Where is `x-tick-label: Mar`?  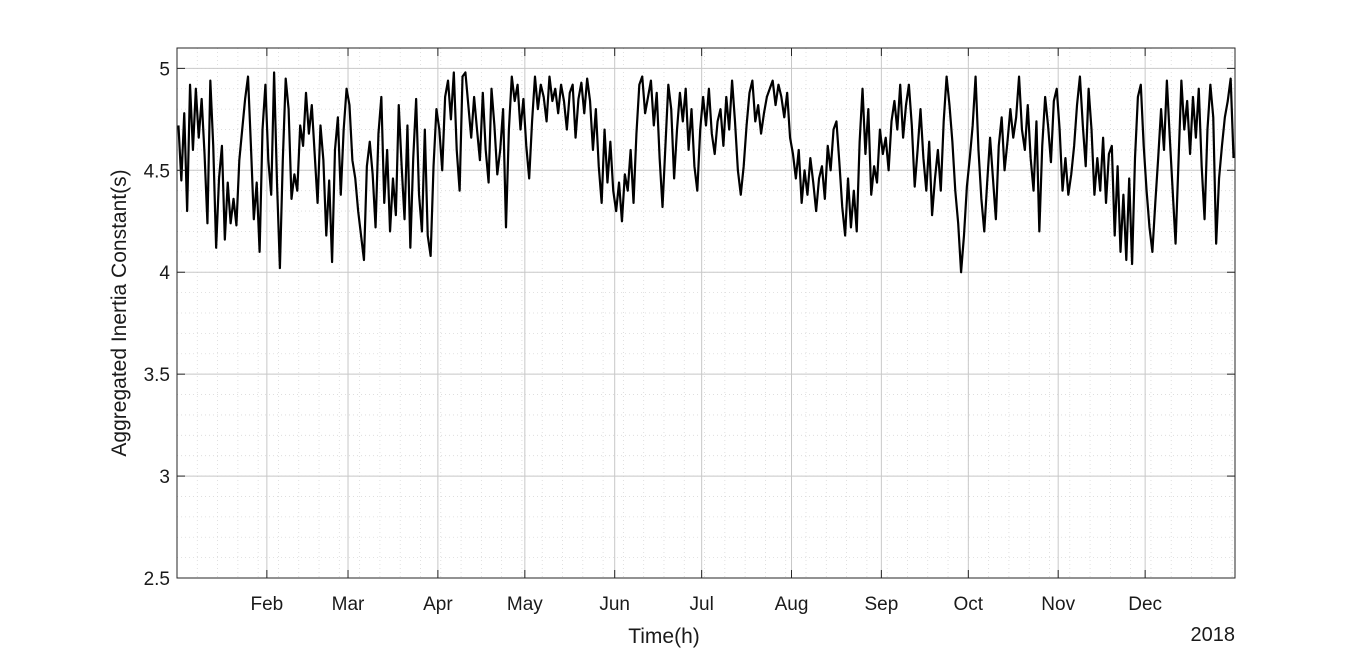
x-tick-label: Mar is located at coordinates (348, 604).